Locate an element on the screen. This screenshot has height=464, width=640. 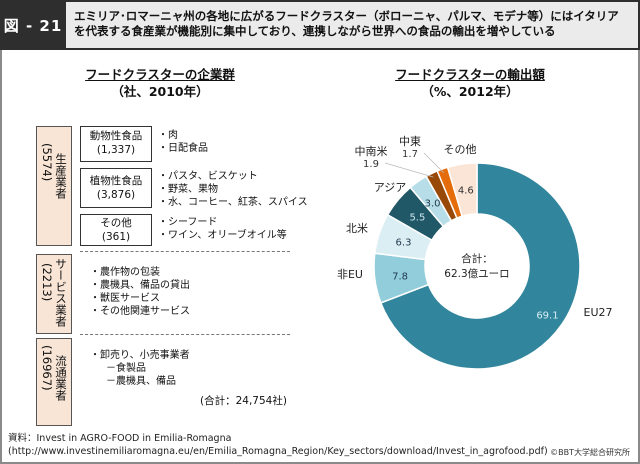
chart-title: フードクラスターの輸出額 is located at coordinates (470, 74).